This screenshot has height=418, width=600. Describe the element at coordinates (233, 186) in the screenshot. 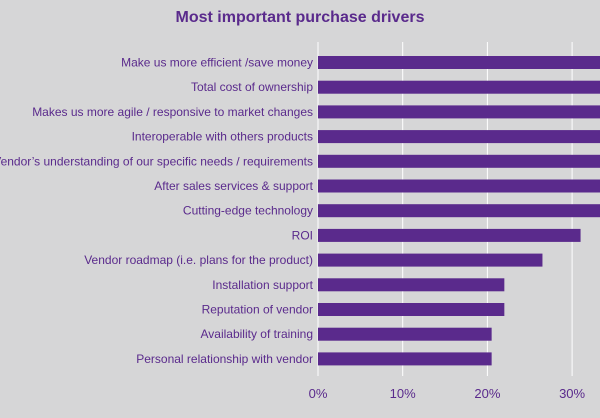

I see `category-label: After sales services & support` at that location.